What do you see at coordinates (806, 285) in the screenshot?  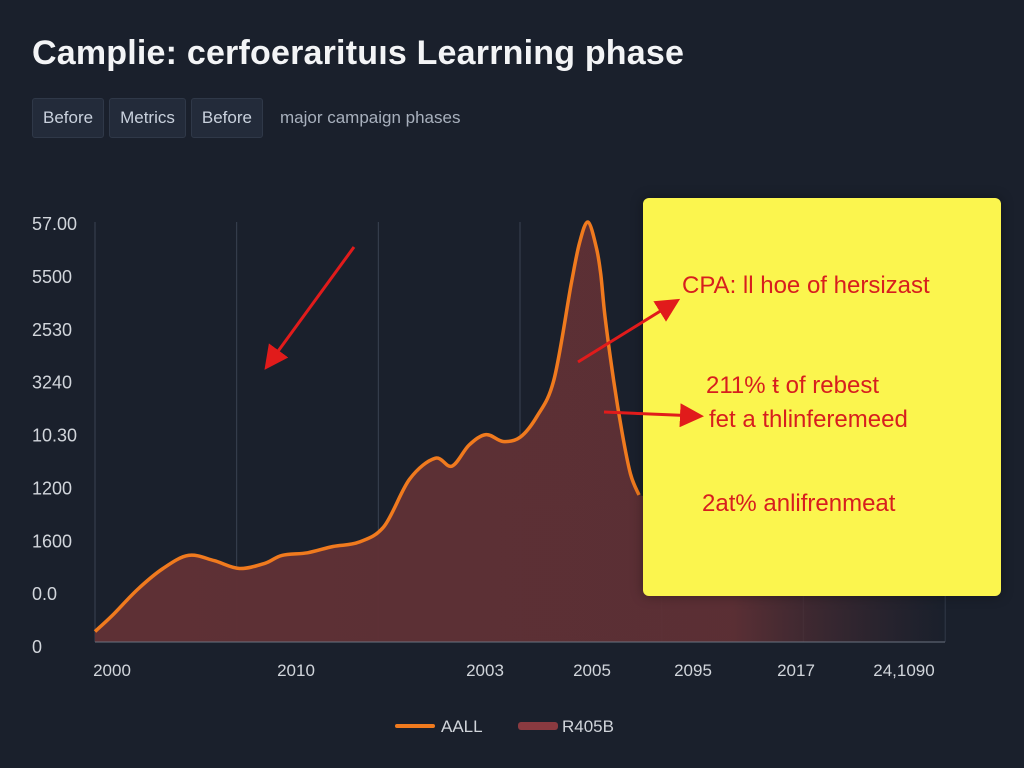 I see `callout-line-cpa: CPA: ll hoe of hersizast` at bounding box center [806, 285].